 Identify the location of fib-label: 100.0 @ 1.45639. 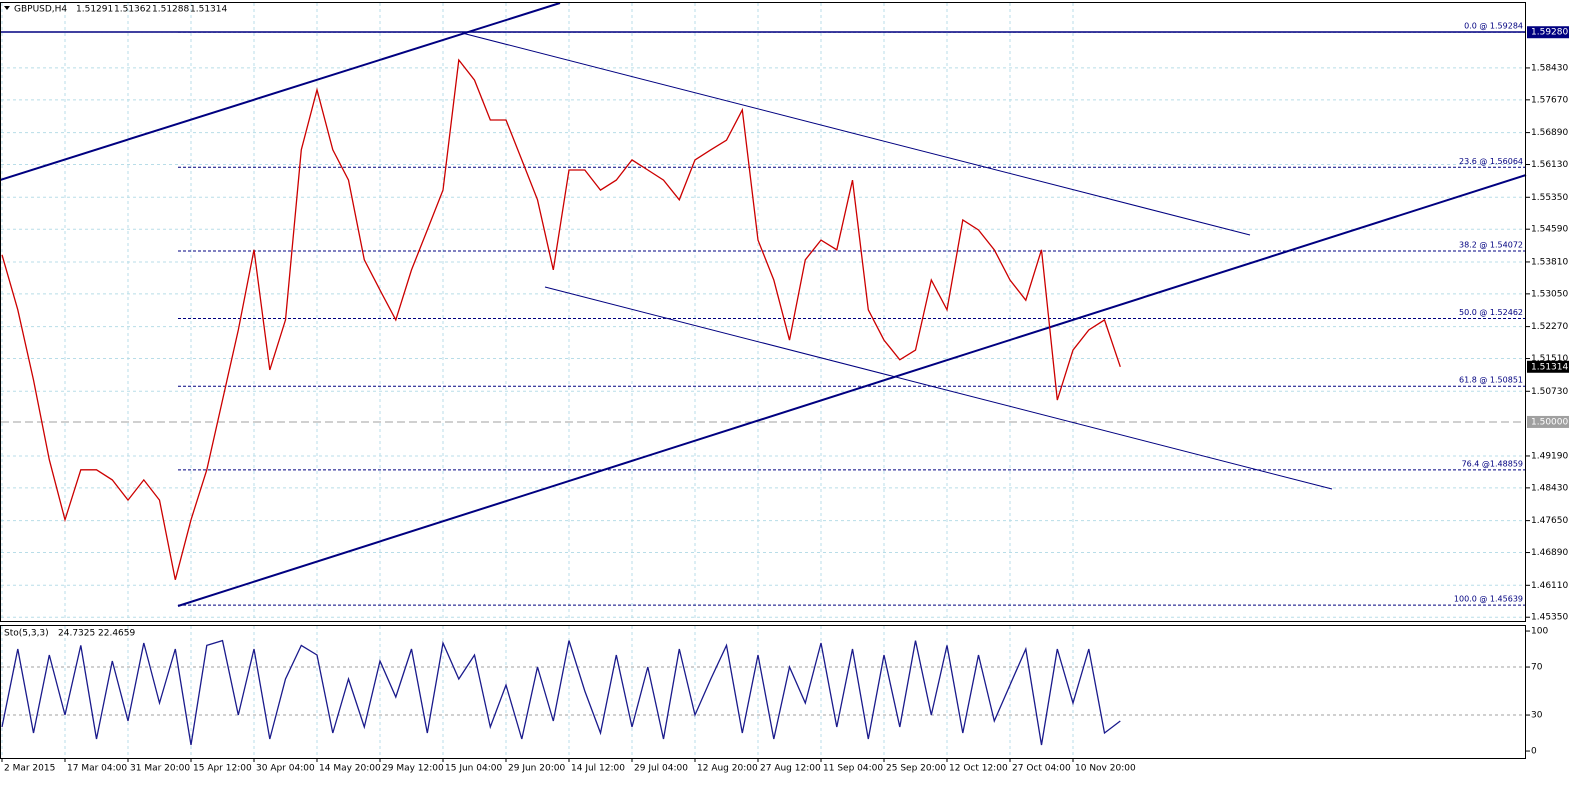
(1488, 599).